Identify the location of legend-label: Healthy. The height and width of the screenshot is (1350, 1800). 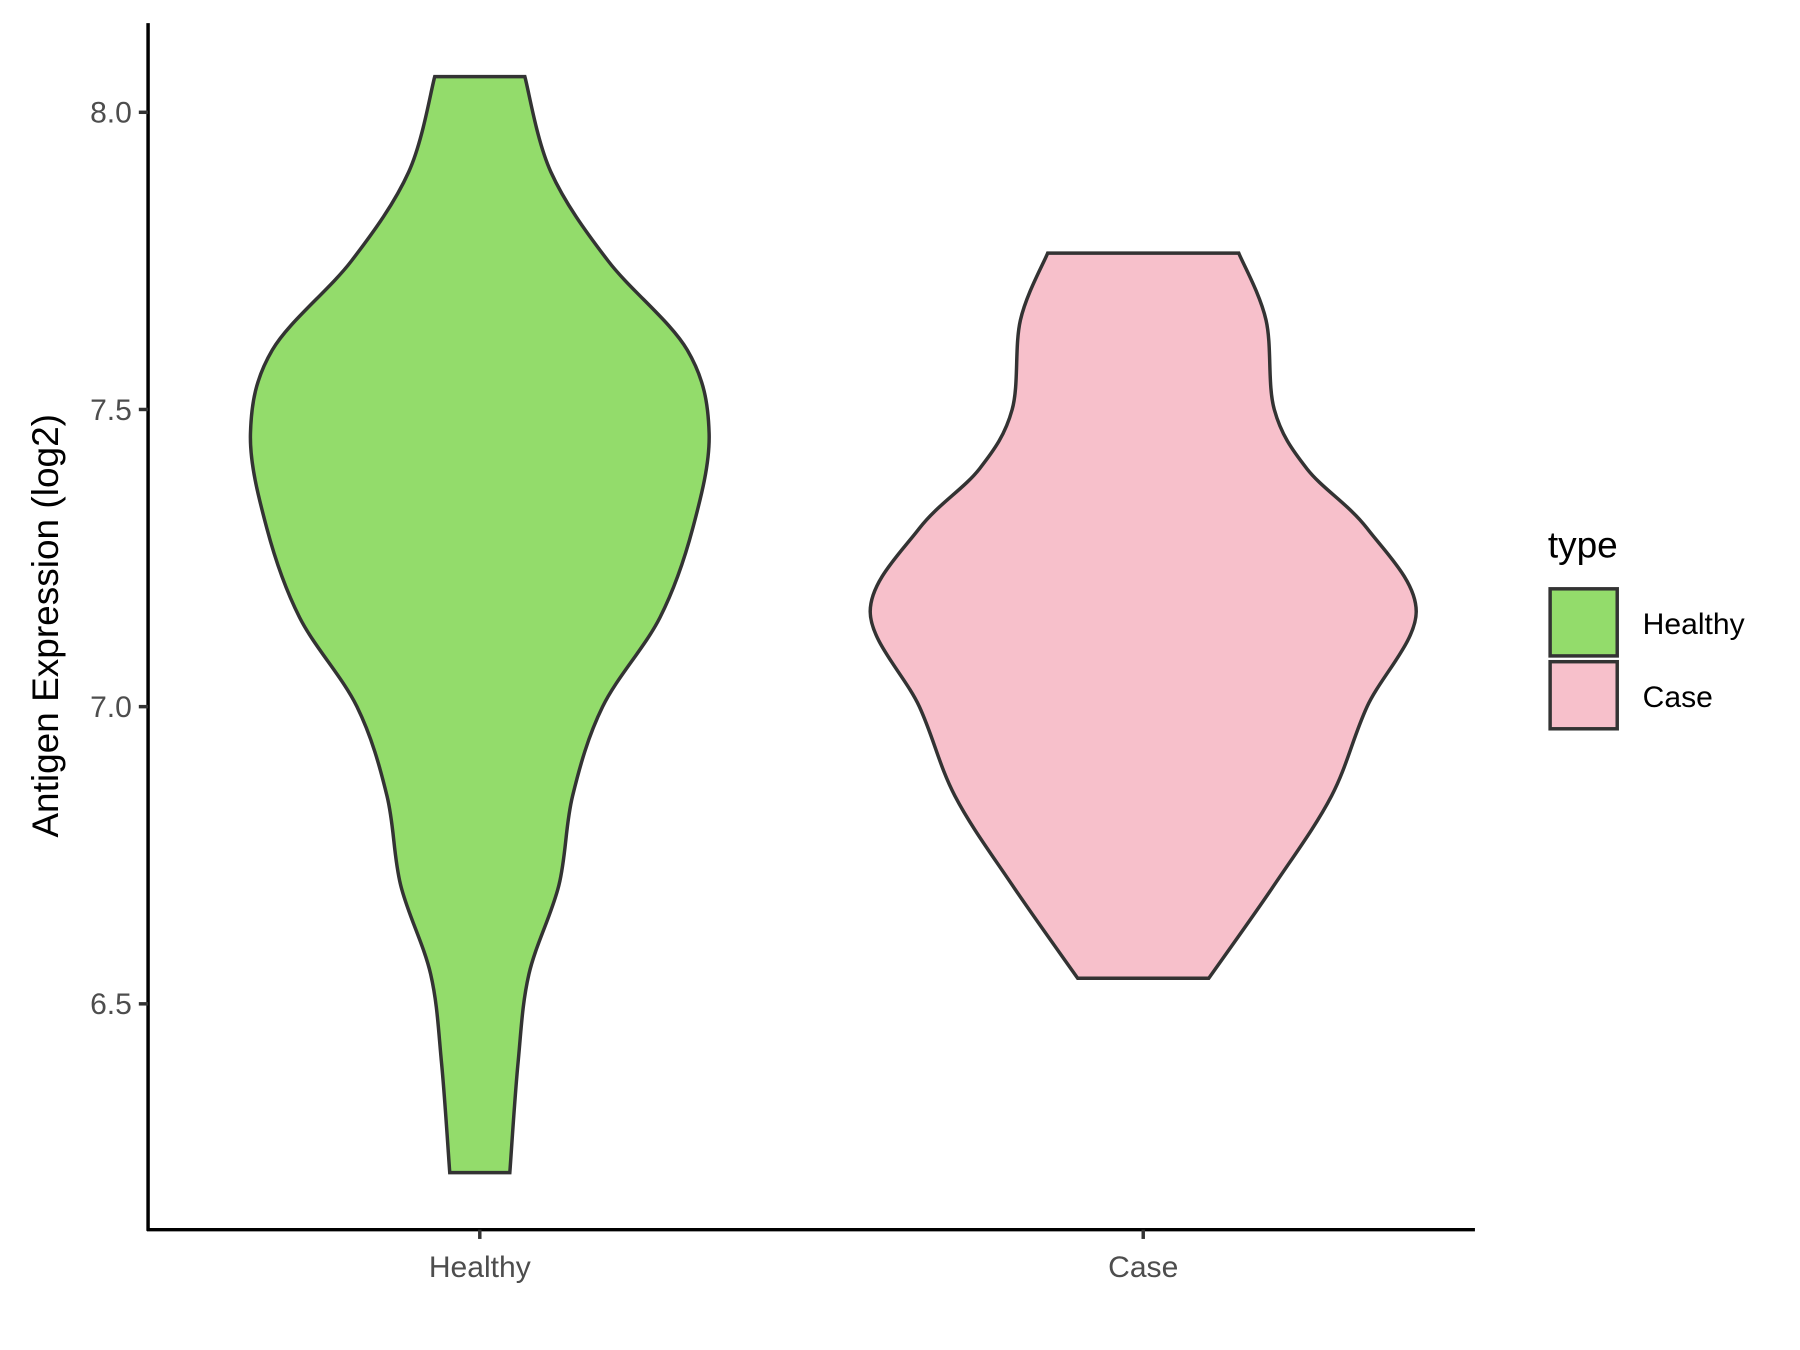
(1694, 624).